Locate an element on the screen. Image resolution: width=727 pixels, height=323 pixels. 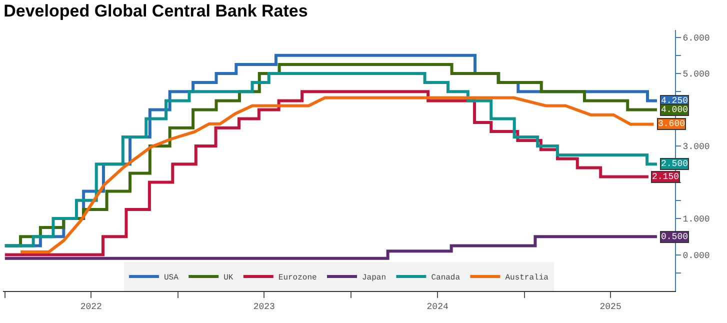
legend-label: Canada is located at coordinates (445, 278).